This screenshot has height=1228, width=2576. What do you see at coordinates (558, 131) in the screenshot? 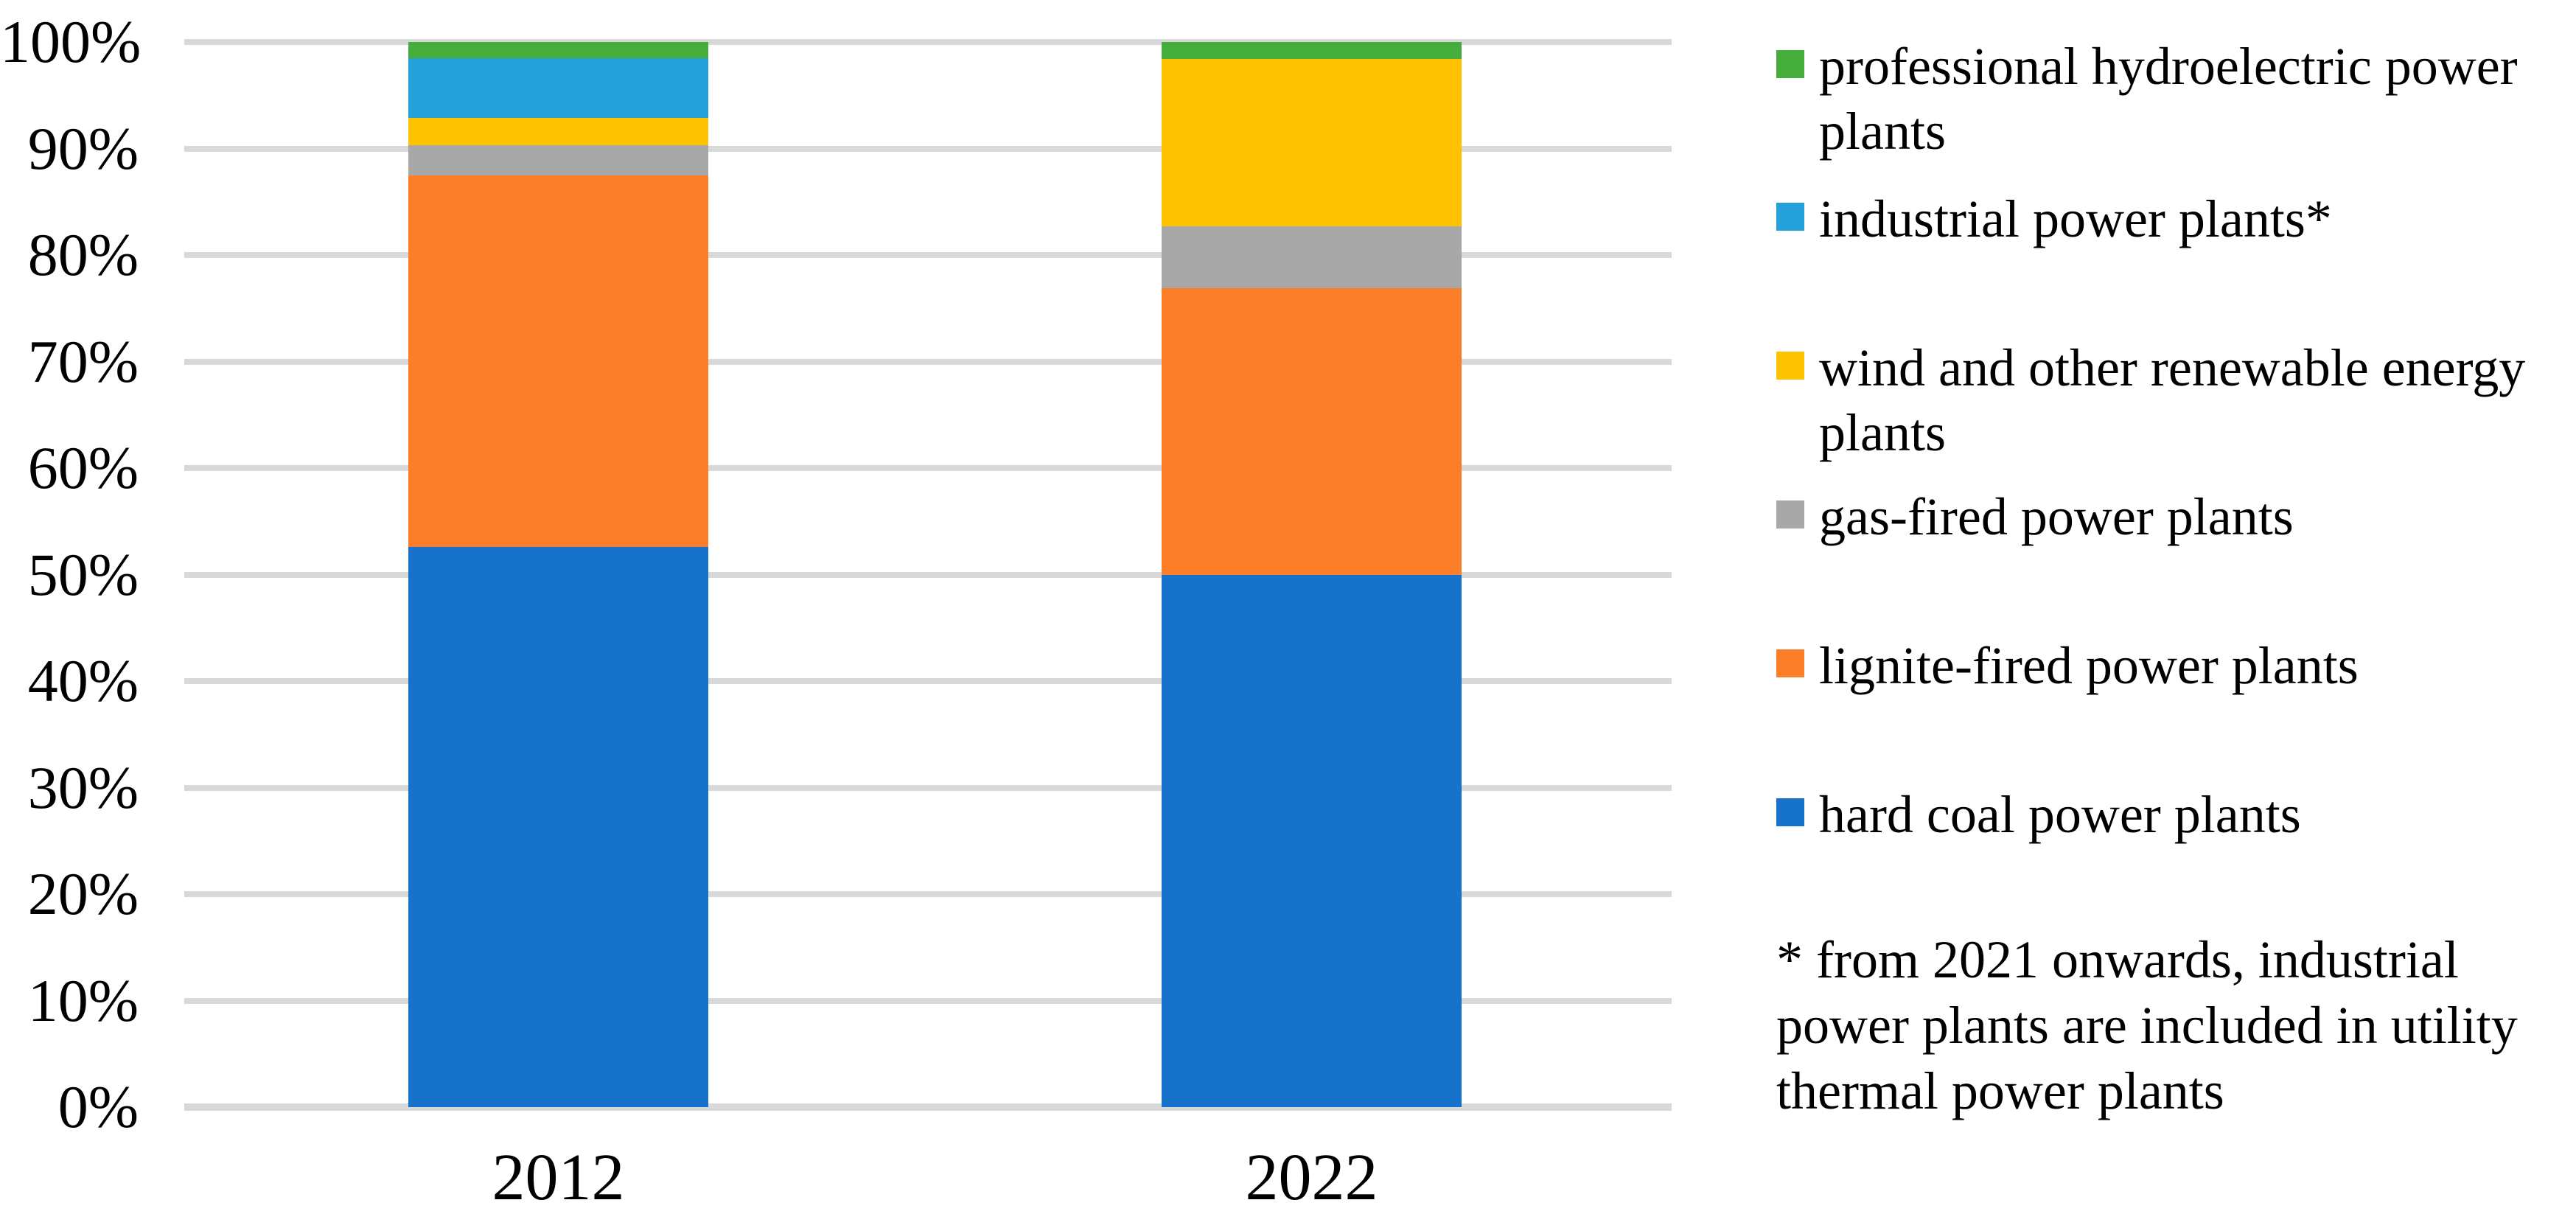
I see `bar-2012-segment-wind-and-other-renewable-energy-plants` at bounding box center [558, 131].